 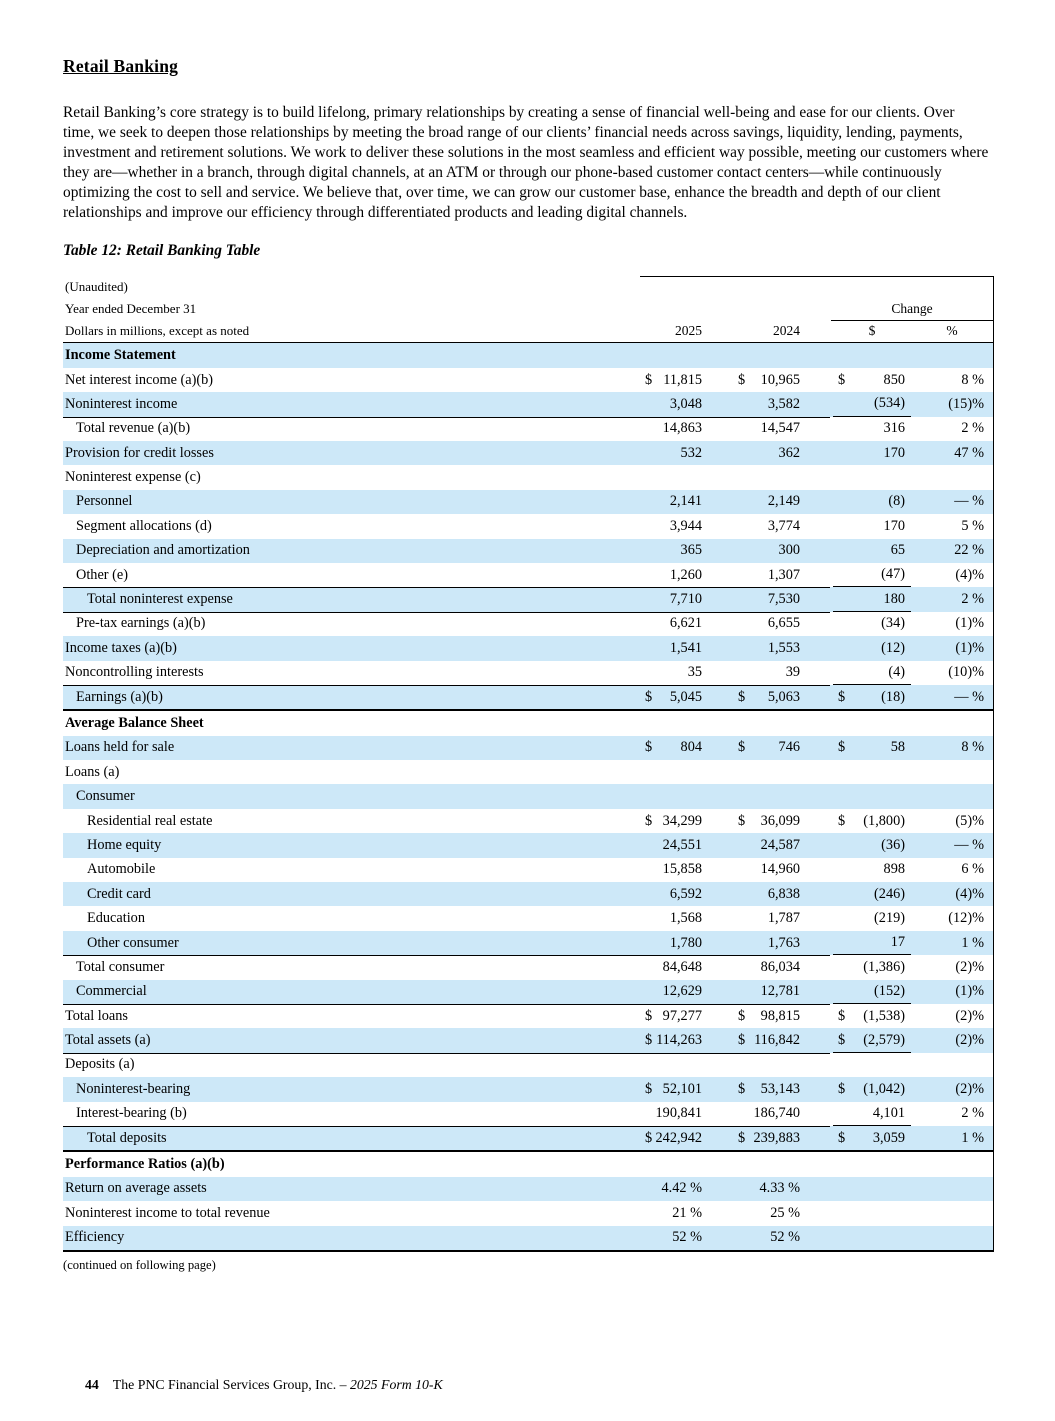 What do you see at coordinates (769, 1137) in the screenshot?
I see `value-2024: $239,883` at bounding box center [769, 1137].